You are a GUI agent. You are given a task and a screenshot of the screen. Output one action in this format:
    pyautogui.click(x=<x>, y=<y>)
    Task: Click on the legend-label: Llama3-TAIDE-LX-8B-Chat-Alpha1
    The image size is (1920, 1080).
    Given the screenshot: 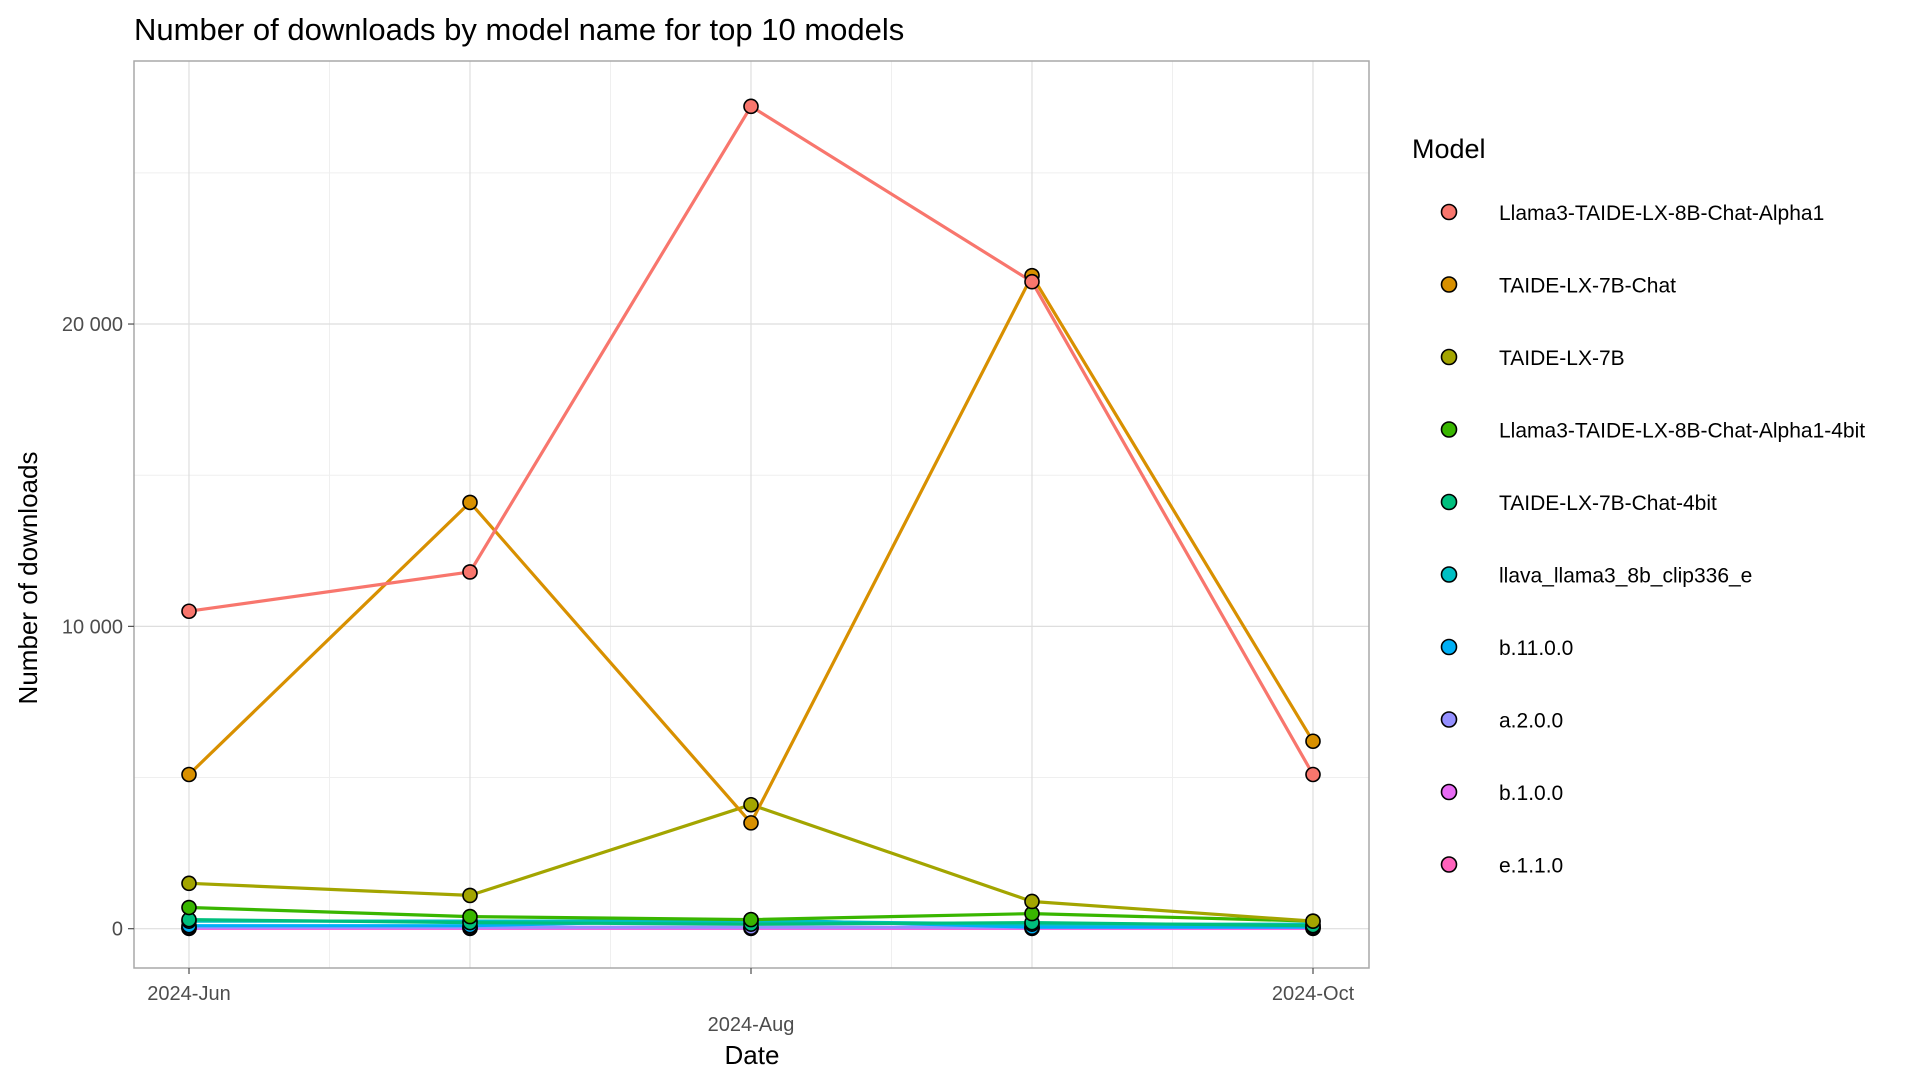 What is the action you would take?
    pyautogui.click(x=1661, y=213)
    